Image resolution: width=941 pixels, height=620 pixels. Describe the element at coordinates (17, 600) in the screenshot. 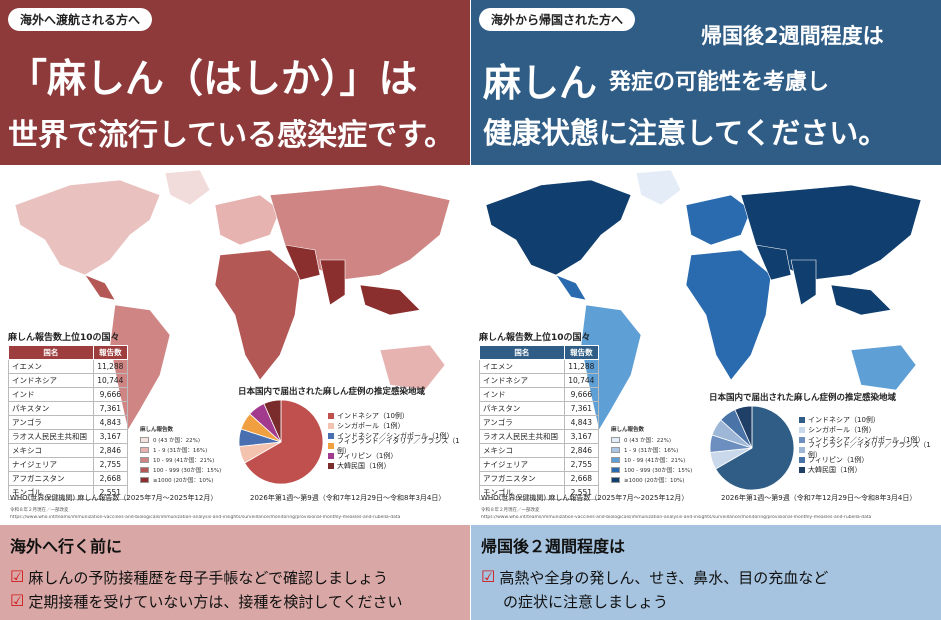

I see `checkbox-icon: ☑` at that location.